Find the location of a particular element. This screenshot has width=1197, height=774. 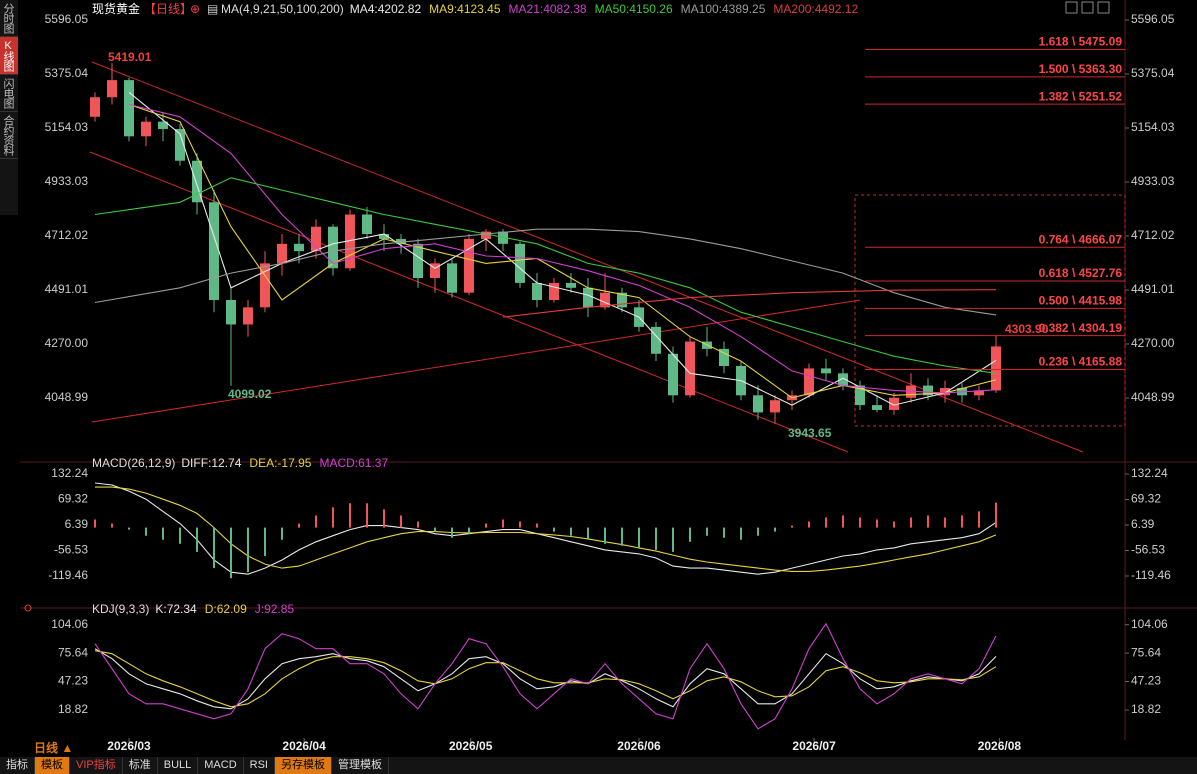

fib-label: 1.382 \ 5251.52 is located at coordinates (1081, 96).